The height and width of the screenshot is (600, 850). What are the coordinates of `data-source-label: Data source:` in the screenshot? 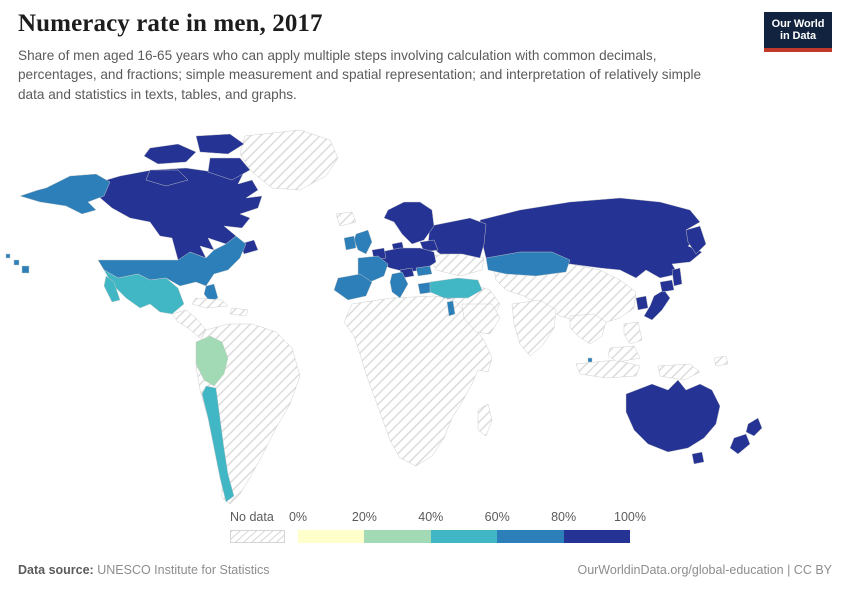 It's located at (56, 570).